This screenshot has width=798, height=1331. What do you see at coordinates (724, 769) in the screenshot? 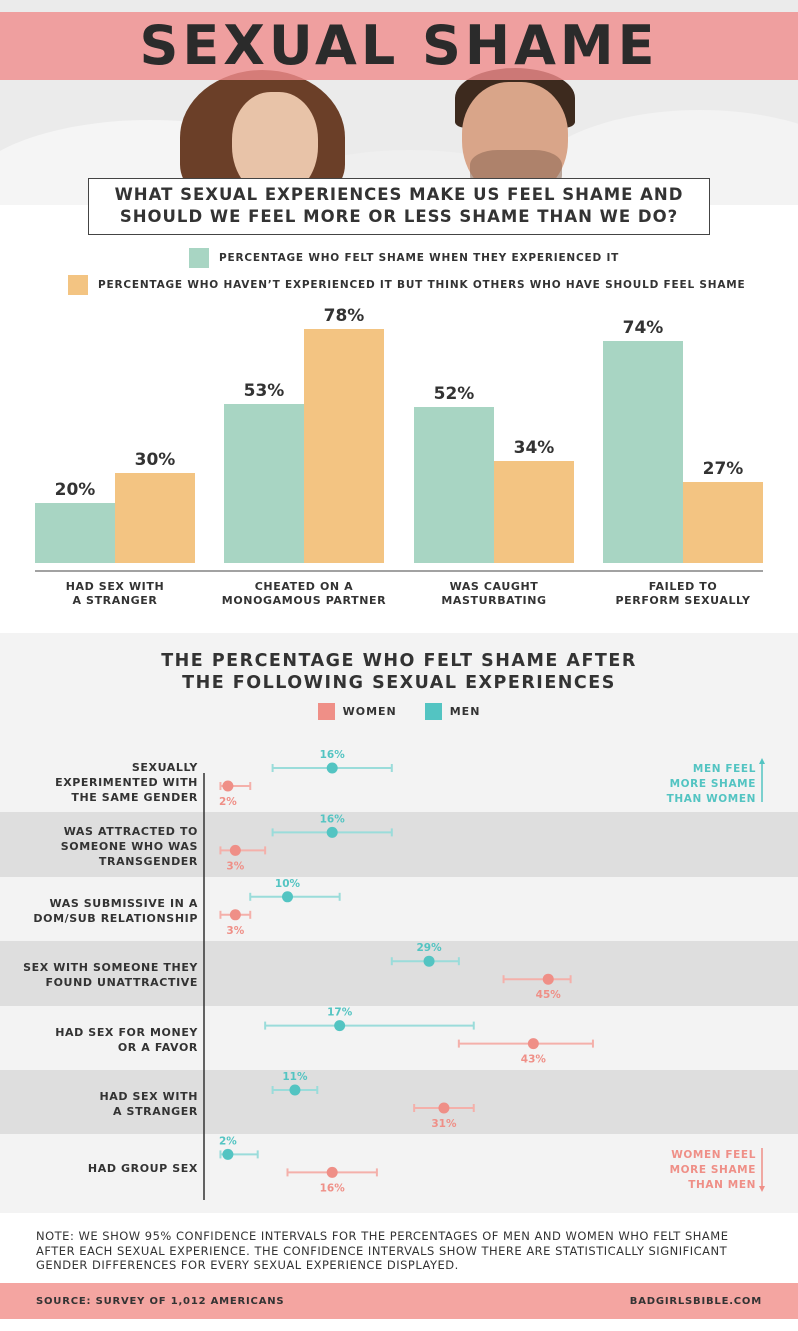
I see `note-line: MEN FEEL` at bounding box center [724, 769].